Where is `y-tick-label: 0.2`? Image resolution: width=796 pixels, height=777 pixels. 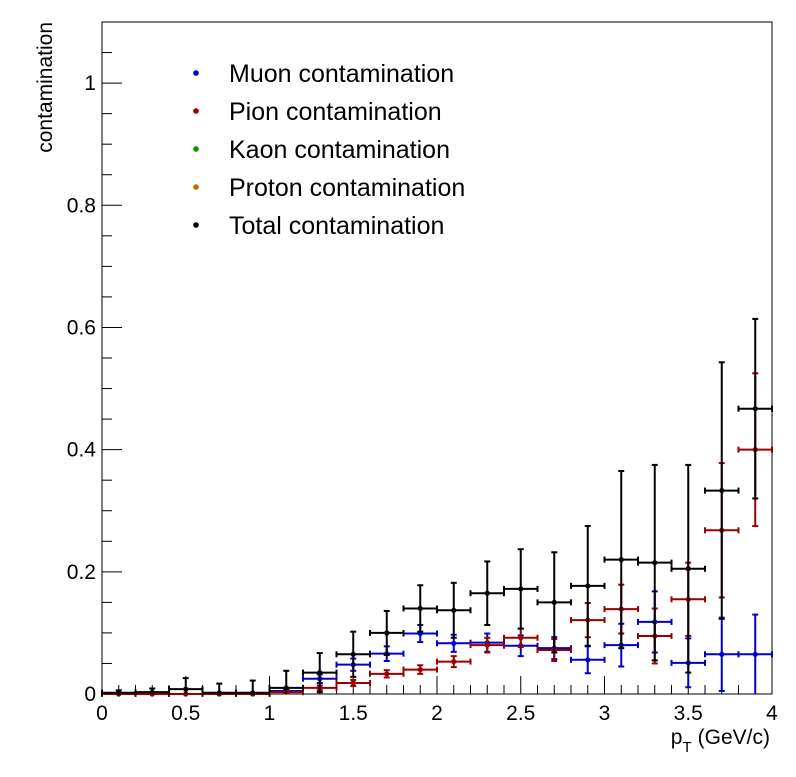
y-tick-label: 0.2 is located at coordinates (81, 572).